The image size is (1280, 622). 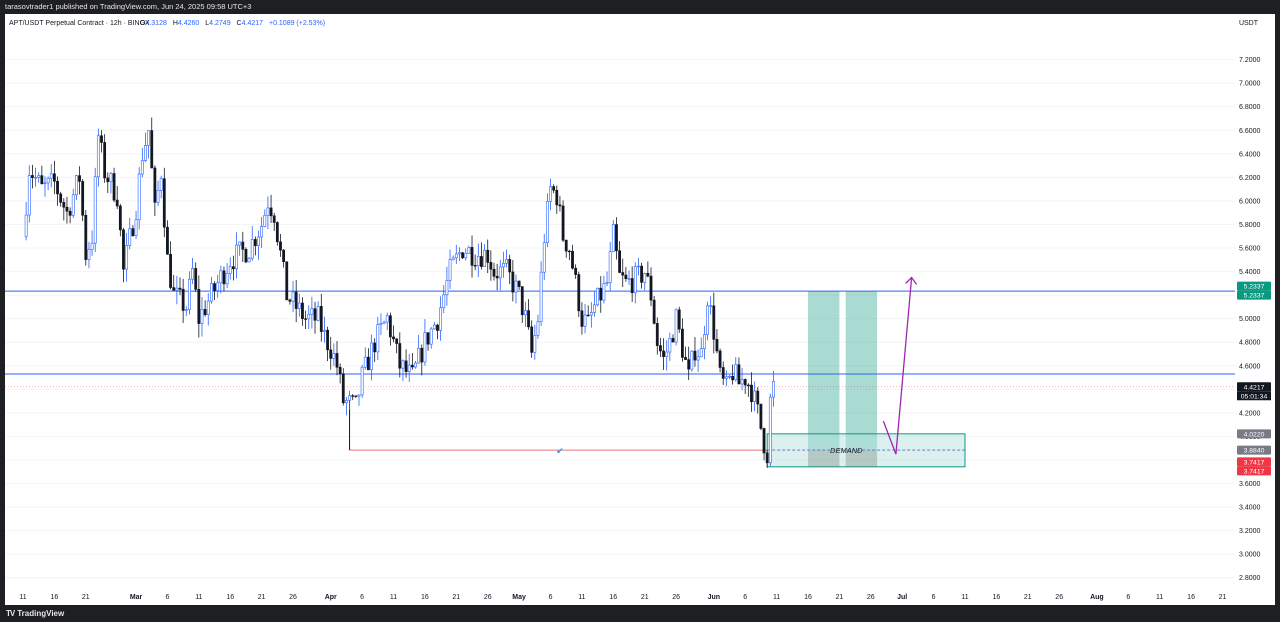 I want to click on time-tick-label: 16, so click(x=1191, y=597).